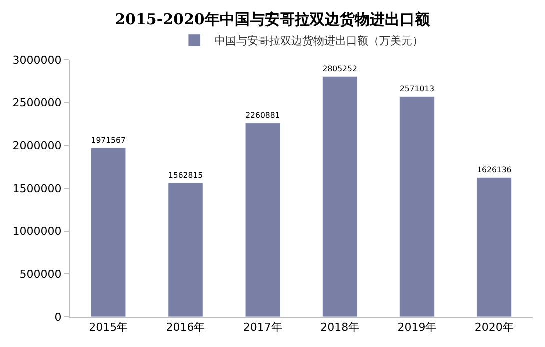  I want to click on x-tick-label: 2015年, so click(108, 327).